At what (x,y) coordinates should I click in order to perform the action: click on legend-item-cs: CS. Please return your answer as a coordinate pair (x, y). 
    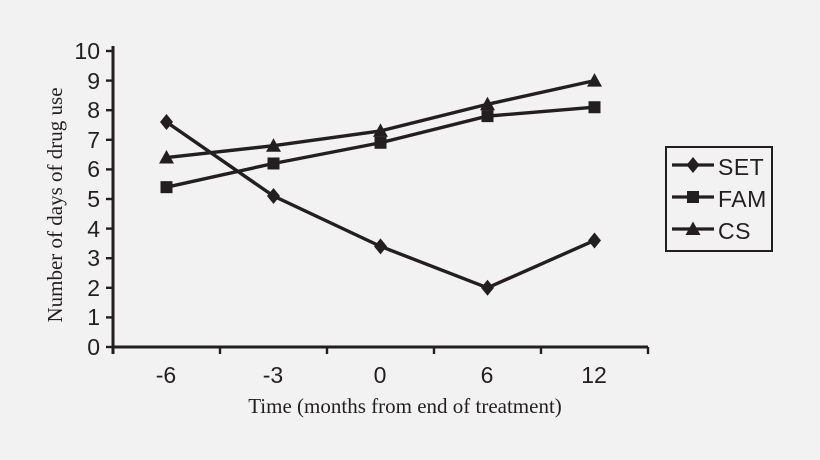
    Looking at the image, I should click on (721, 231).